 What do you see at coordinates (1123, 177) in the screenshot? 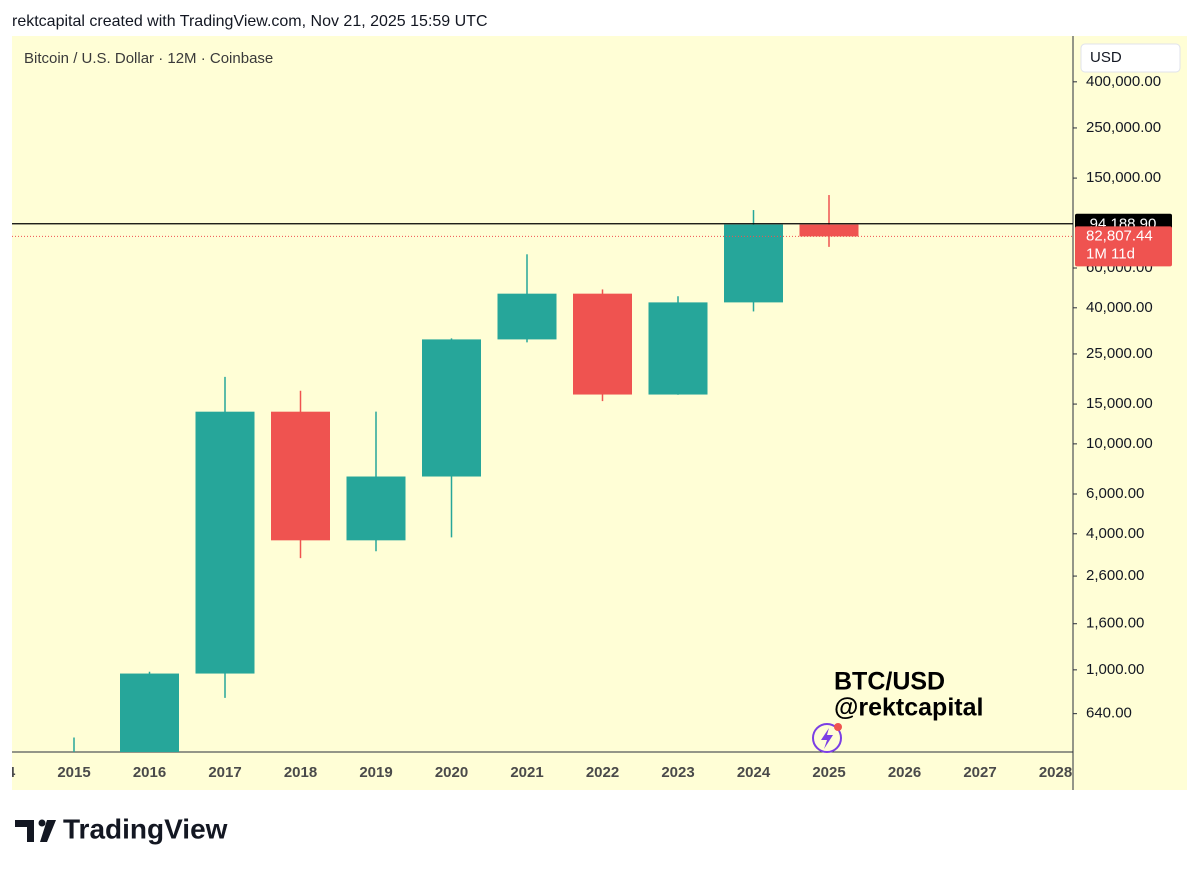
I see `y-tick-label: 150,000.00` at bounding box center [1123, 177].